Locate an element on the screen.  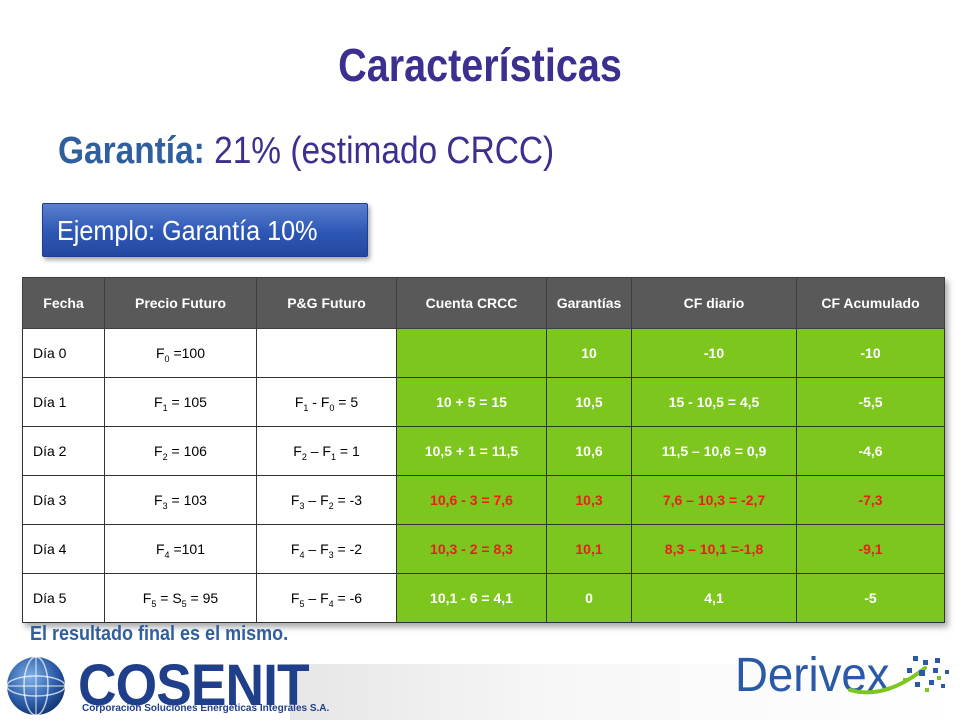
cell-fecha: Día 1 is located at coordinates (63, 402).